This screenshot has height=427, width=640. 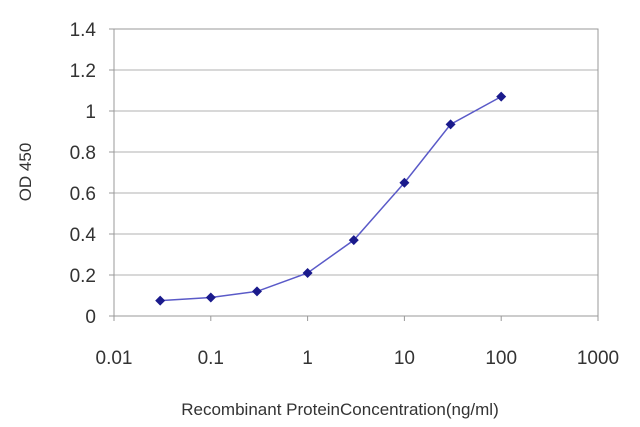 I want to click on y-tick-label: 0.8, so click(x=83, y=153).